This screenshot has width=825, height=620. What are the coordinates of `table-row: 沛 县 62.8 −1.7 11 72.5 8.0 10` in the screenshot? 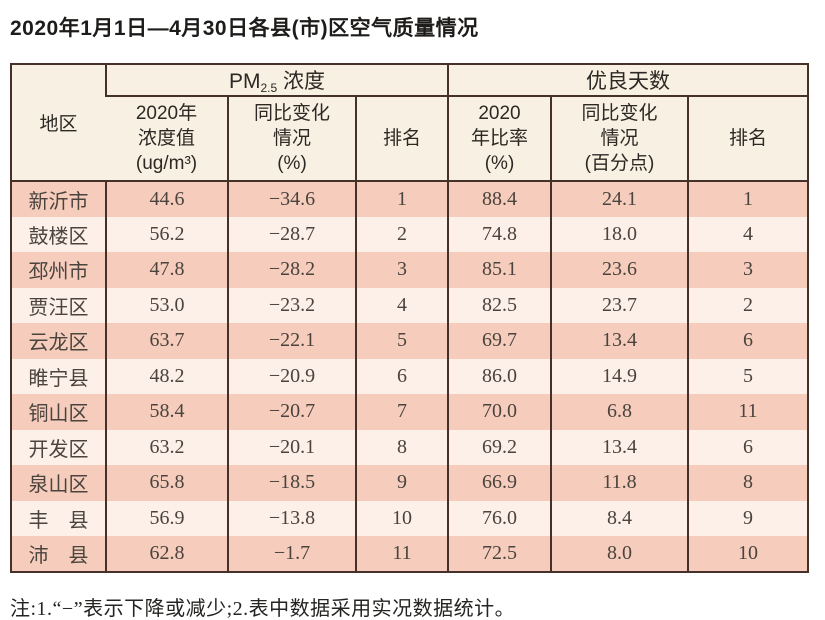 It's located at (409, 554).